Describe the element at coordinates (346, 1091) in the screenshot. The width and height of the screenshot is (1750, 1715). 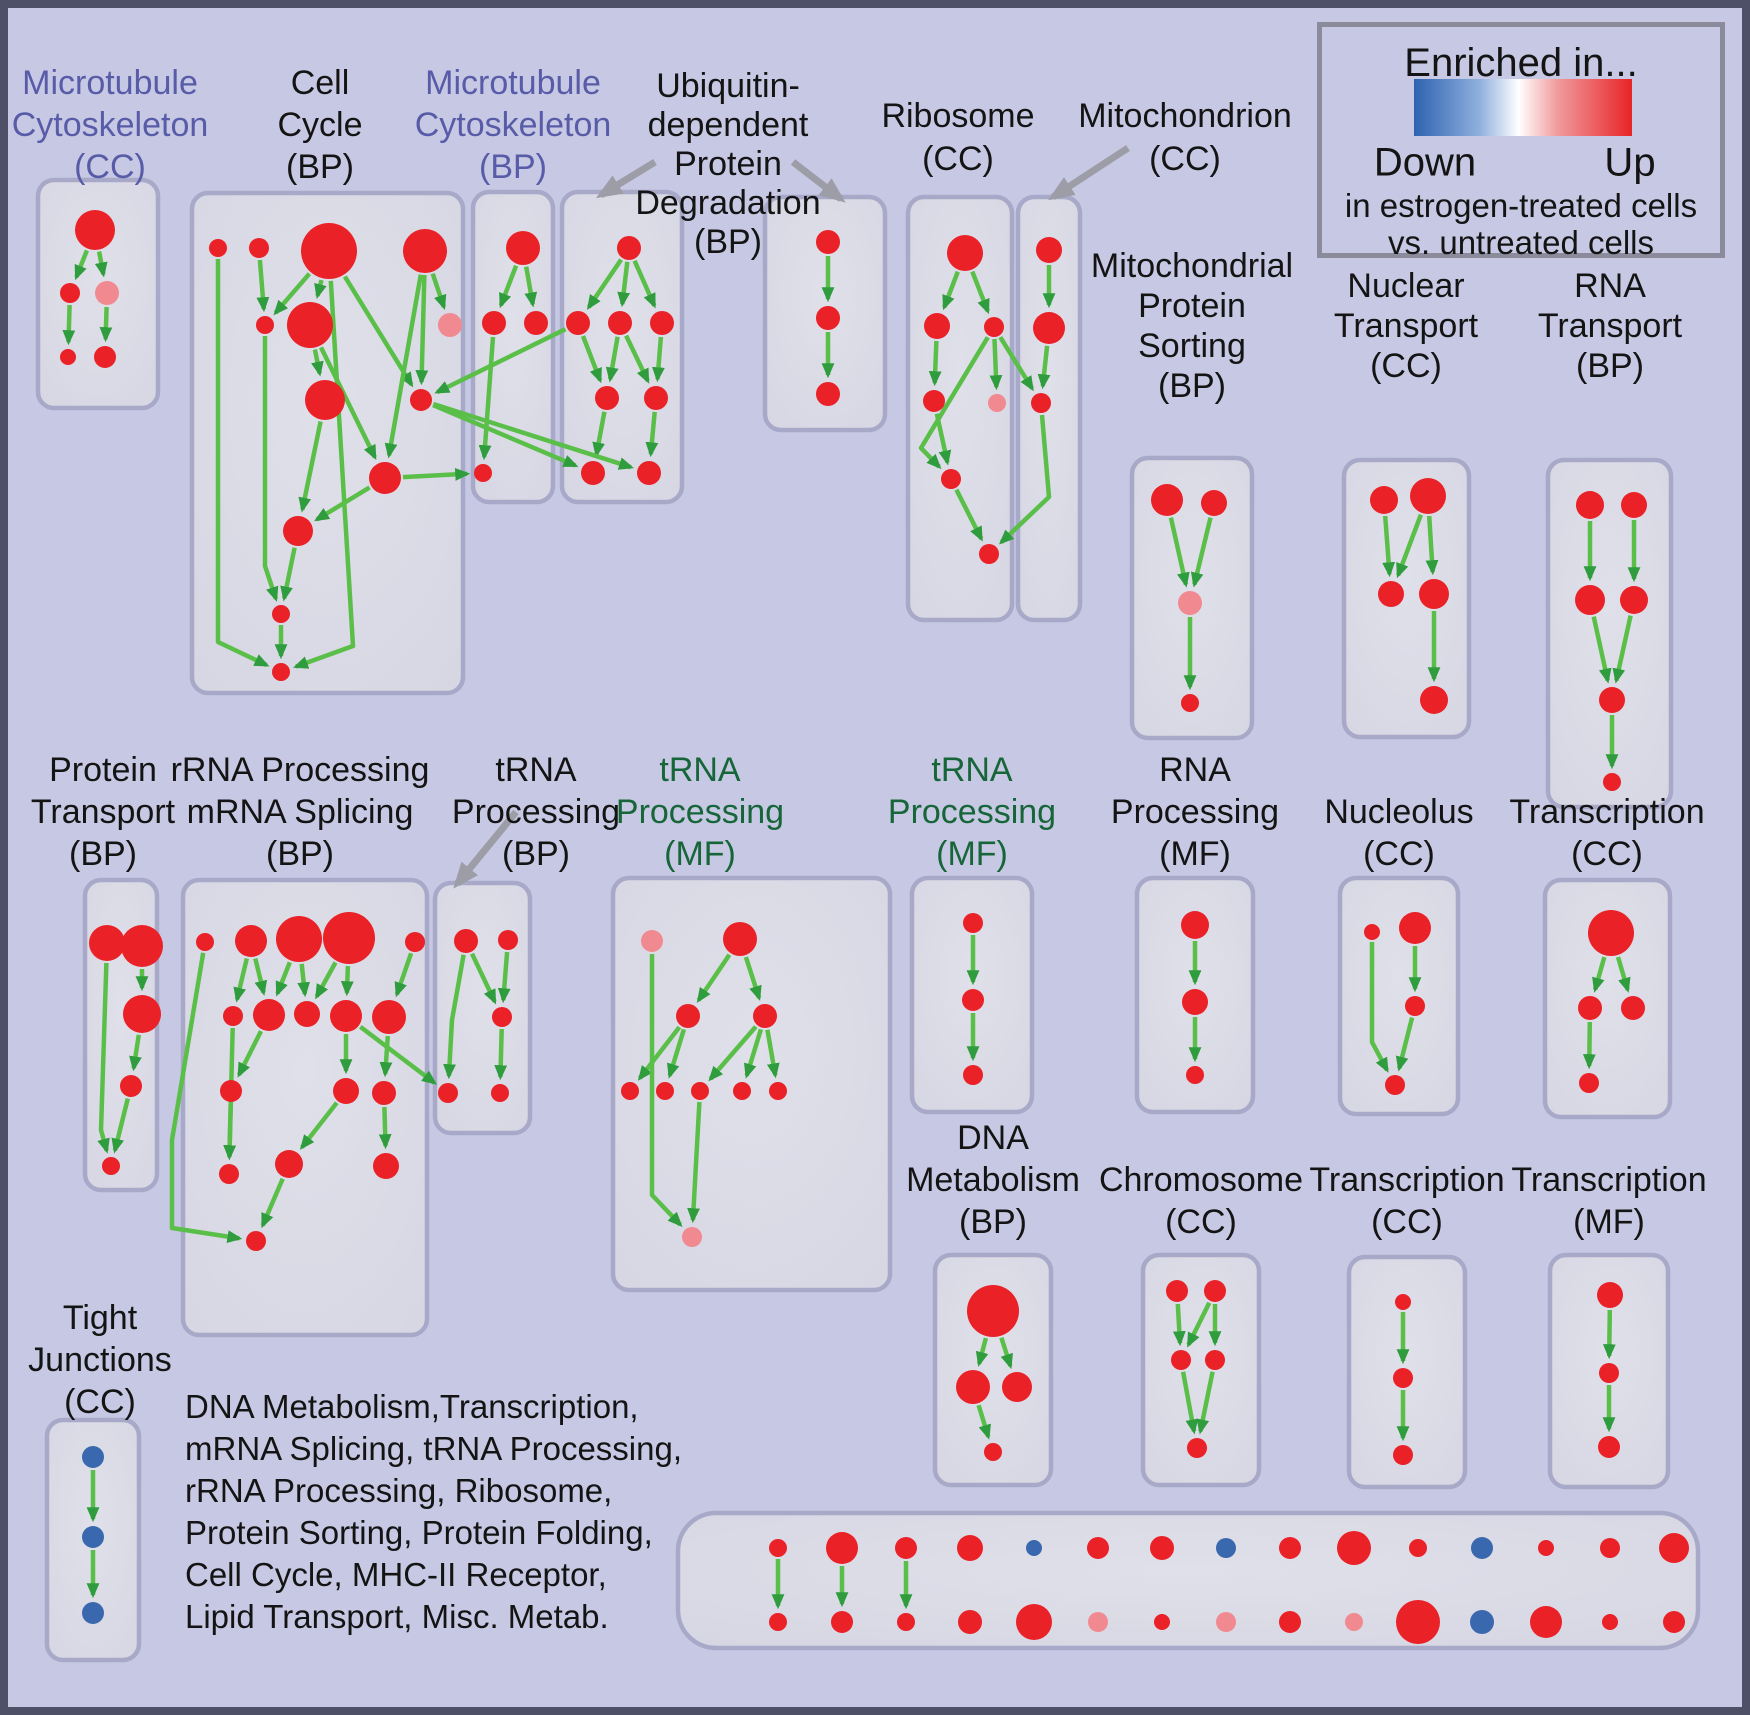
I see `node-rrna-processing-mrna-splicing-bp-N` at that location.